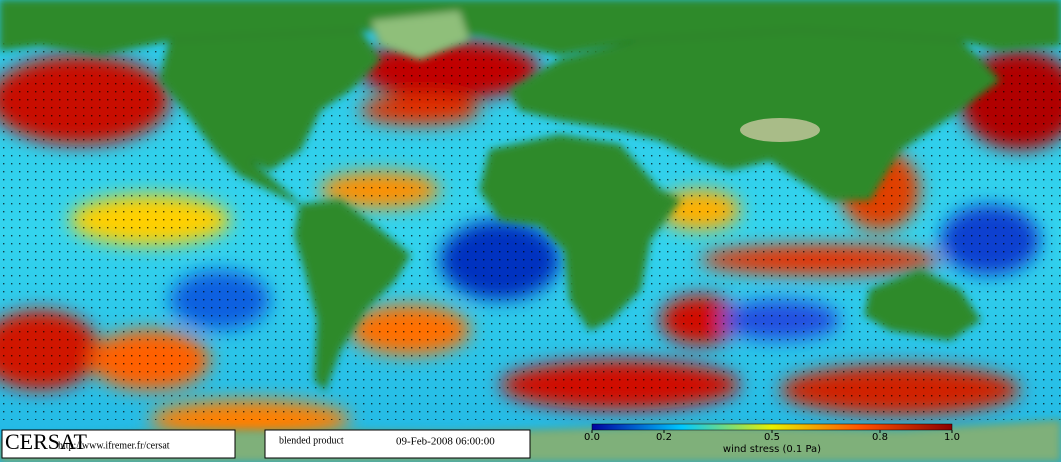 The image size is (1061, 467). Describe the element at coordinates (780, 130) in the screenshot. I see `tibet-plateau` at that location.